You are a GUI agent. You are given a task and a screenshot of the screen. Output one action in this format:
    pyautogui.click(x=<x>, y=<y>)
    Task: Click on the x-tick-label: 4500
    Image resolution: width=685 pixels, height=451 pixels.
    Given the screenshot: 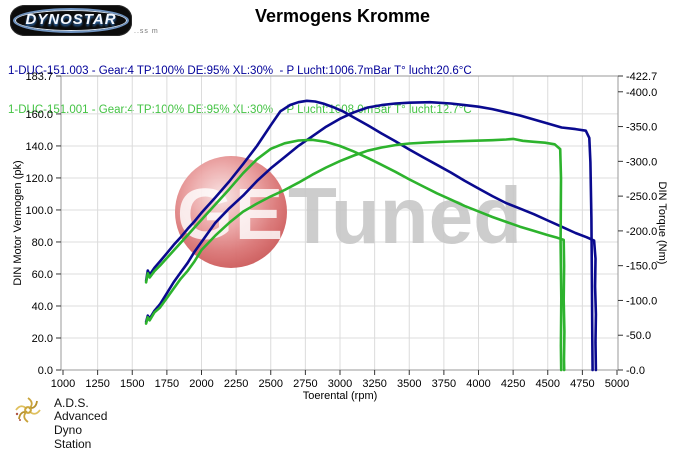 What is the action you would take?
    pyautogui.click(x=548, y=384)
    